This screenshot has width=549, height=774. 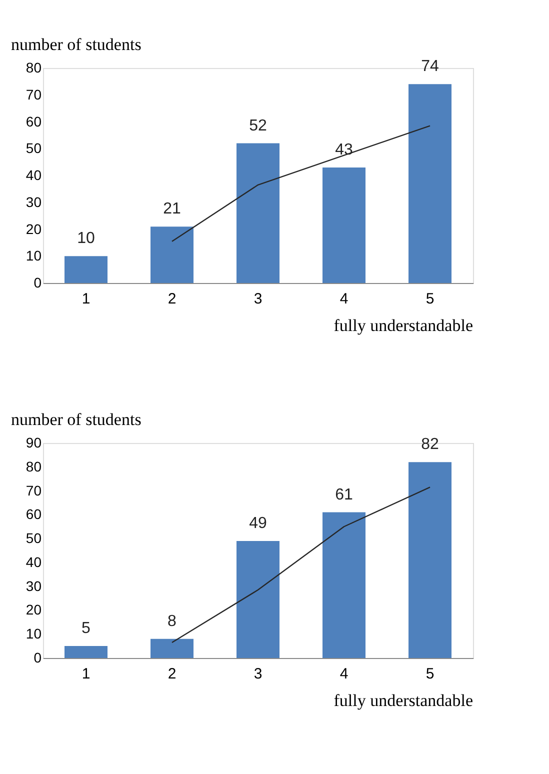 I want to click on y-tick-label: 90, so click(x=34, y=442).